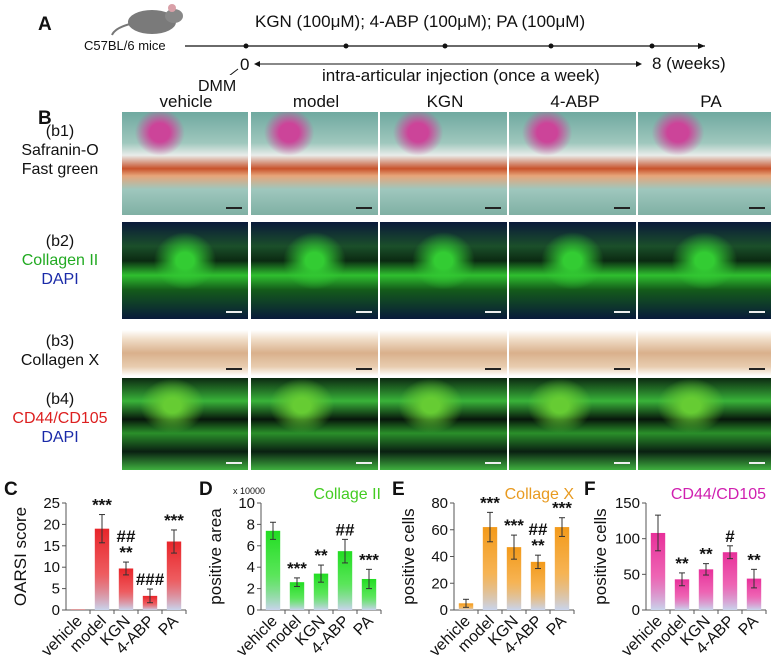 This screenshot has height=667, width=771. Describe the element at coordinates (45, 24) in the screenshot. I see `panel-a-label: A` at that location.